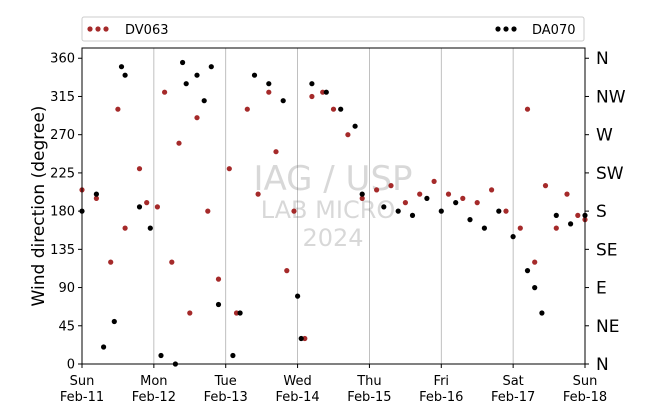 The height and width of the screenshot is (409, 650). What do you see at coordinates (607, 327) in the screenshot?
I see `compass-label: NE` at bounding box center [607, 327].